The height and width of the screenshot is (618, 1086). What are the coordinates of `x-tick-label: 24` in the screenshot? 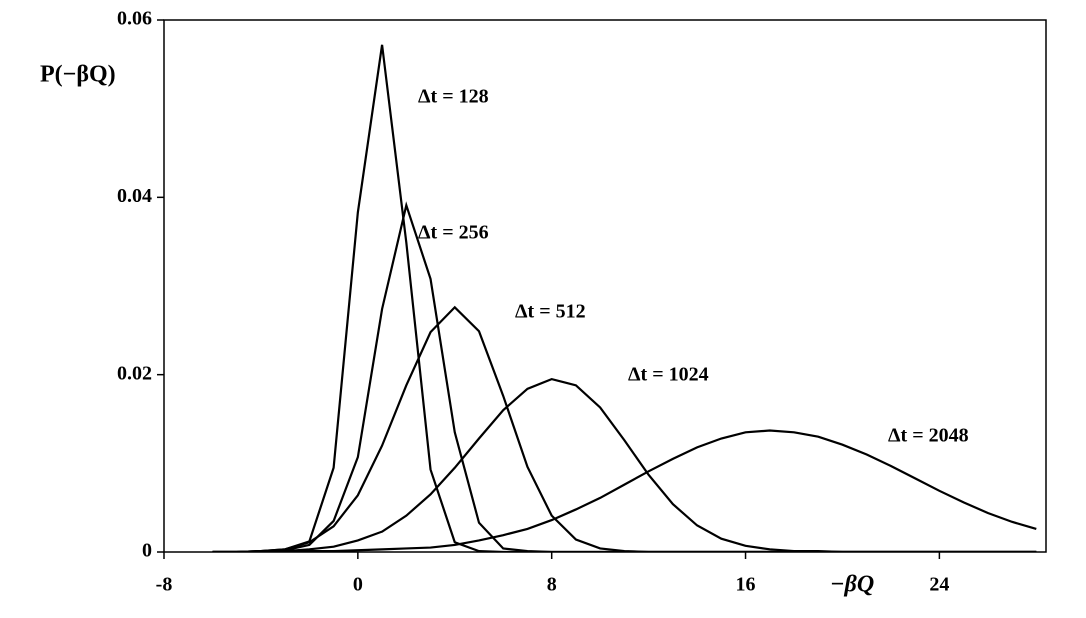 It's located at (939, 585).